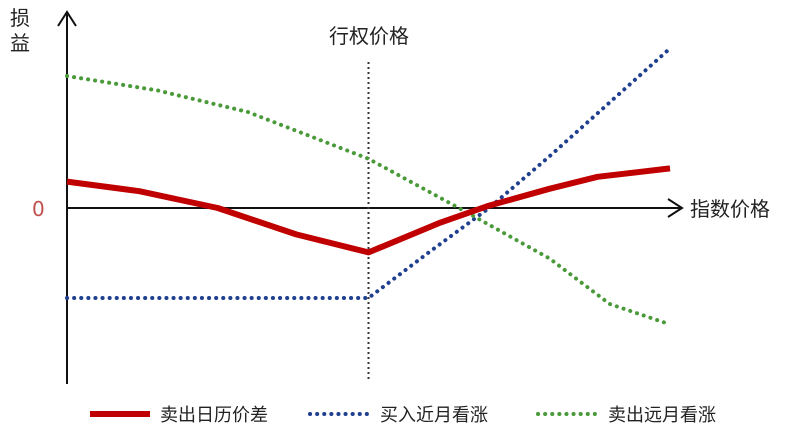 Image resolution: width=788 pixels, height=432 pixels. I want to click on legend-item-buy-near-call: 买入近月看涨, so click(398, 415).